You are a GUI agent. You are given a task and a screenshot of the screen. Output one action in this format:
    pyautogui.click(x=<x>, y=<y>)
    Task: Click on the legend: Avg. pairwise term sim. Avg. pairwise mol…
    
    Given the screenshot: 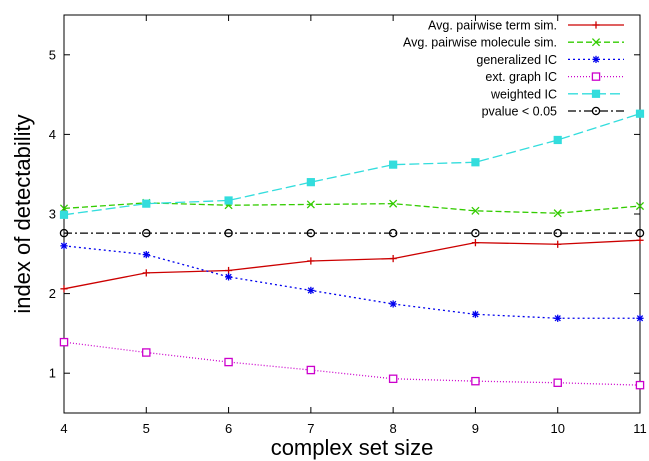 What is the action you would take?
    pyautogui.click(x=513, y=69)
    